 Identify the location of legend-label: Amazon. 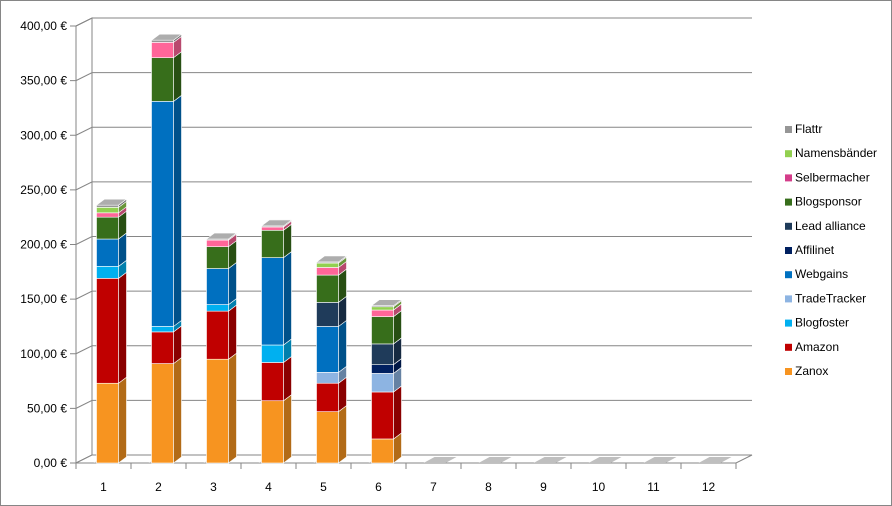
(817, 347).